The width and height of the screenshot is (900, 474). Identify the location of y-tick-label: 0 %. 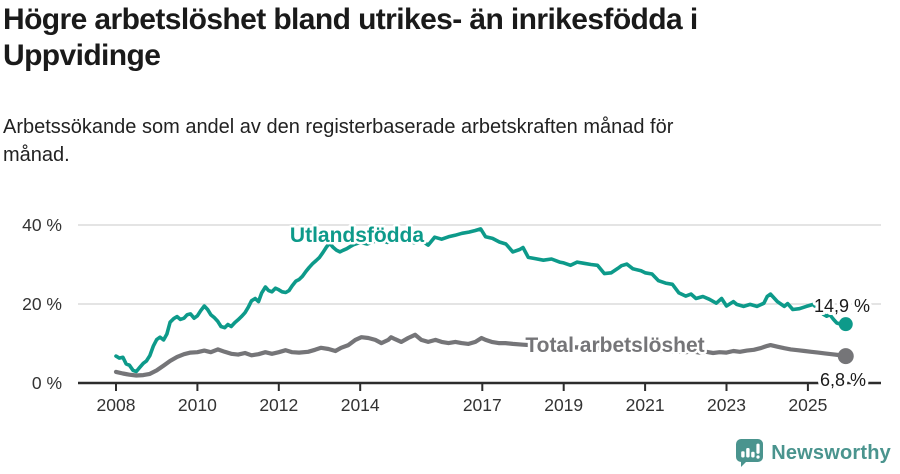
(47, 383).